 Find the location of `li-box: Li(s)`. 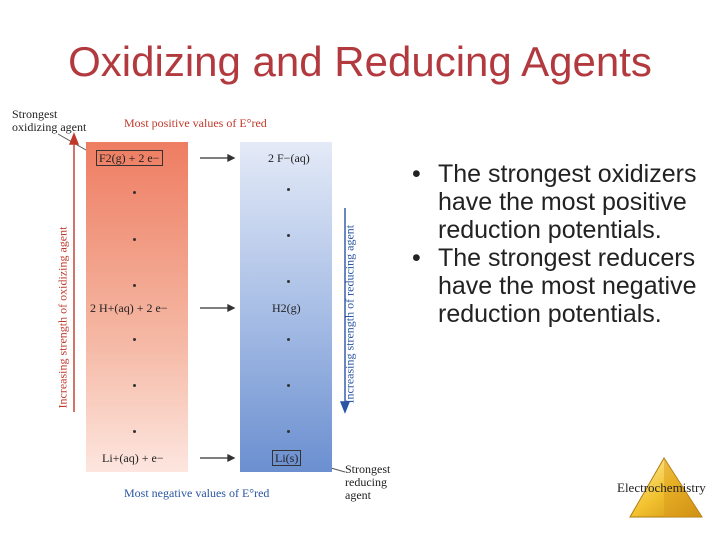

li-box: Li(s) is located at coordinates (287, 458).